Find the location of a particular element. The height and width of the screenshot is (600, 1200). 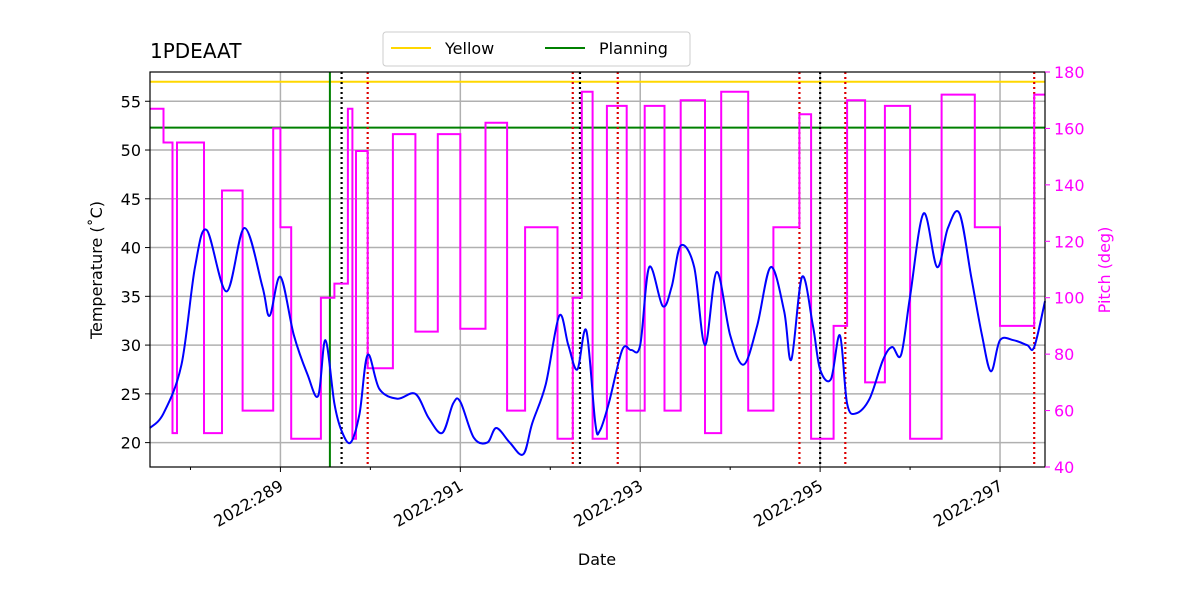

left-axis: 20 25 30 35 40 45 50 55 is located at coordinates (135, 272).